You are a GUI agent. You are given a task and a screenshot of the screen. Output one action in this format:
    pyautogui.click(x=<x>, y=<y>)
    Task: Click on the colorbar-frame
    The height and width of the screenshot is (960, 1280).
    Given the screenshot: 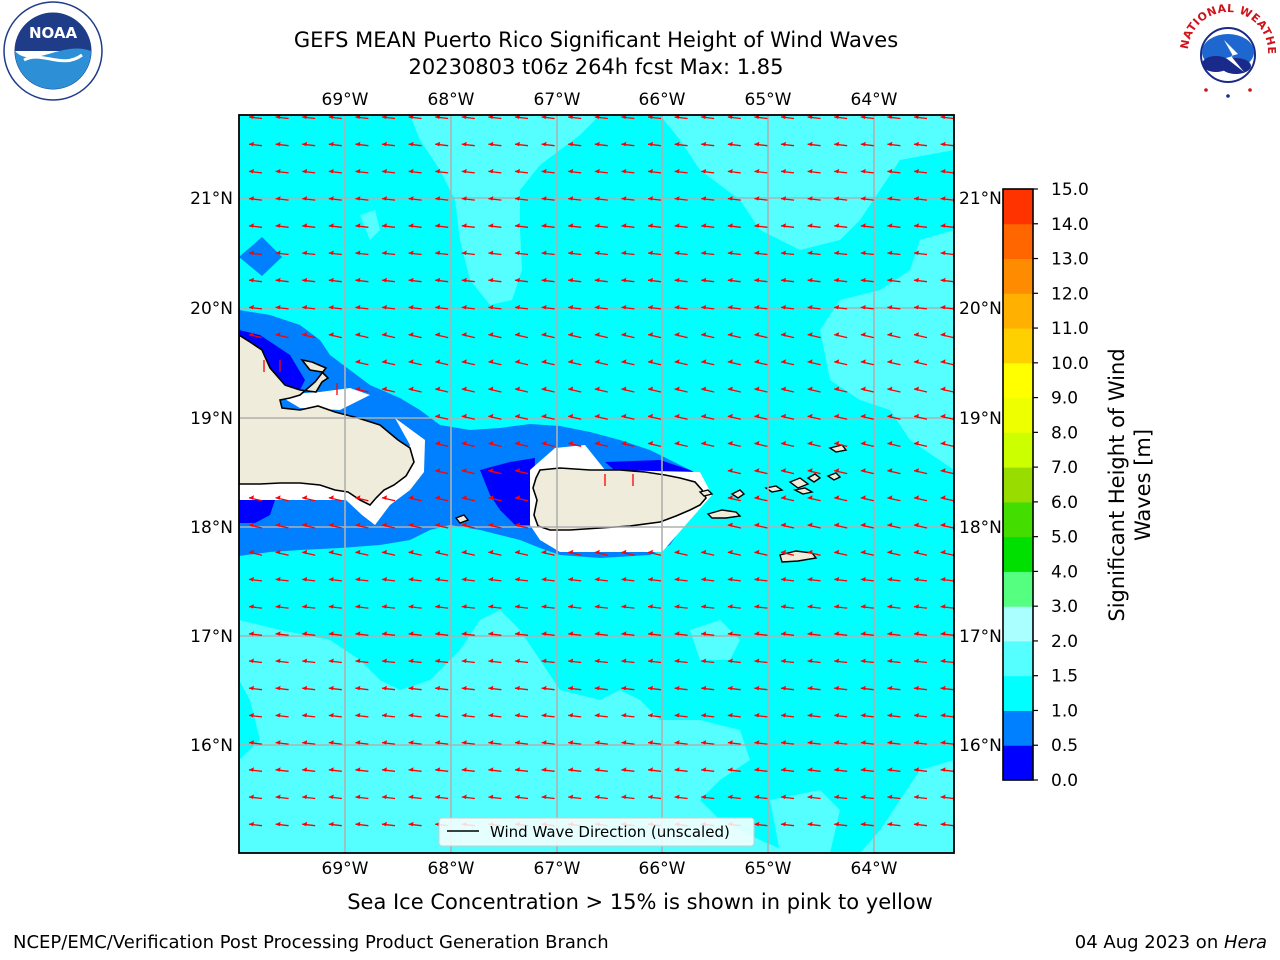 What is the action you would take?
    pyautogui.click(x=1018, y=484)
    